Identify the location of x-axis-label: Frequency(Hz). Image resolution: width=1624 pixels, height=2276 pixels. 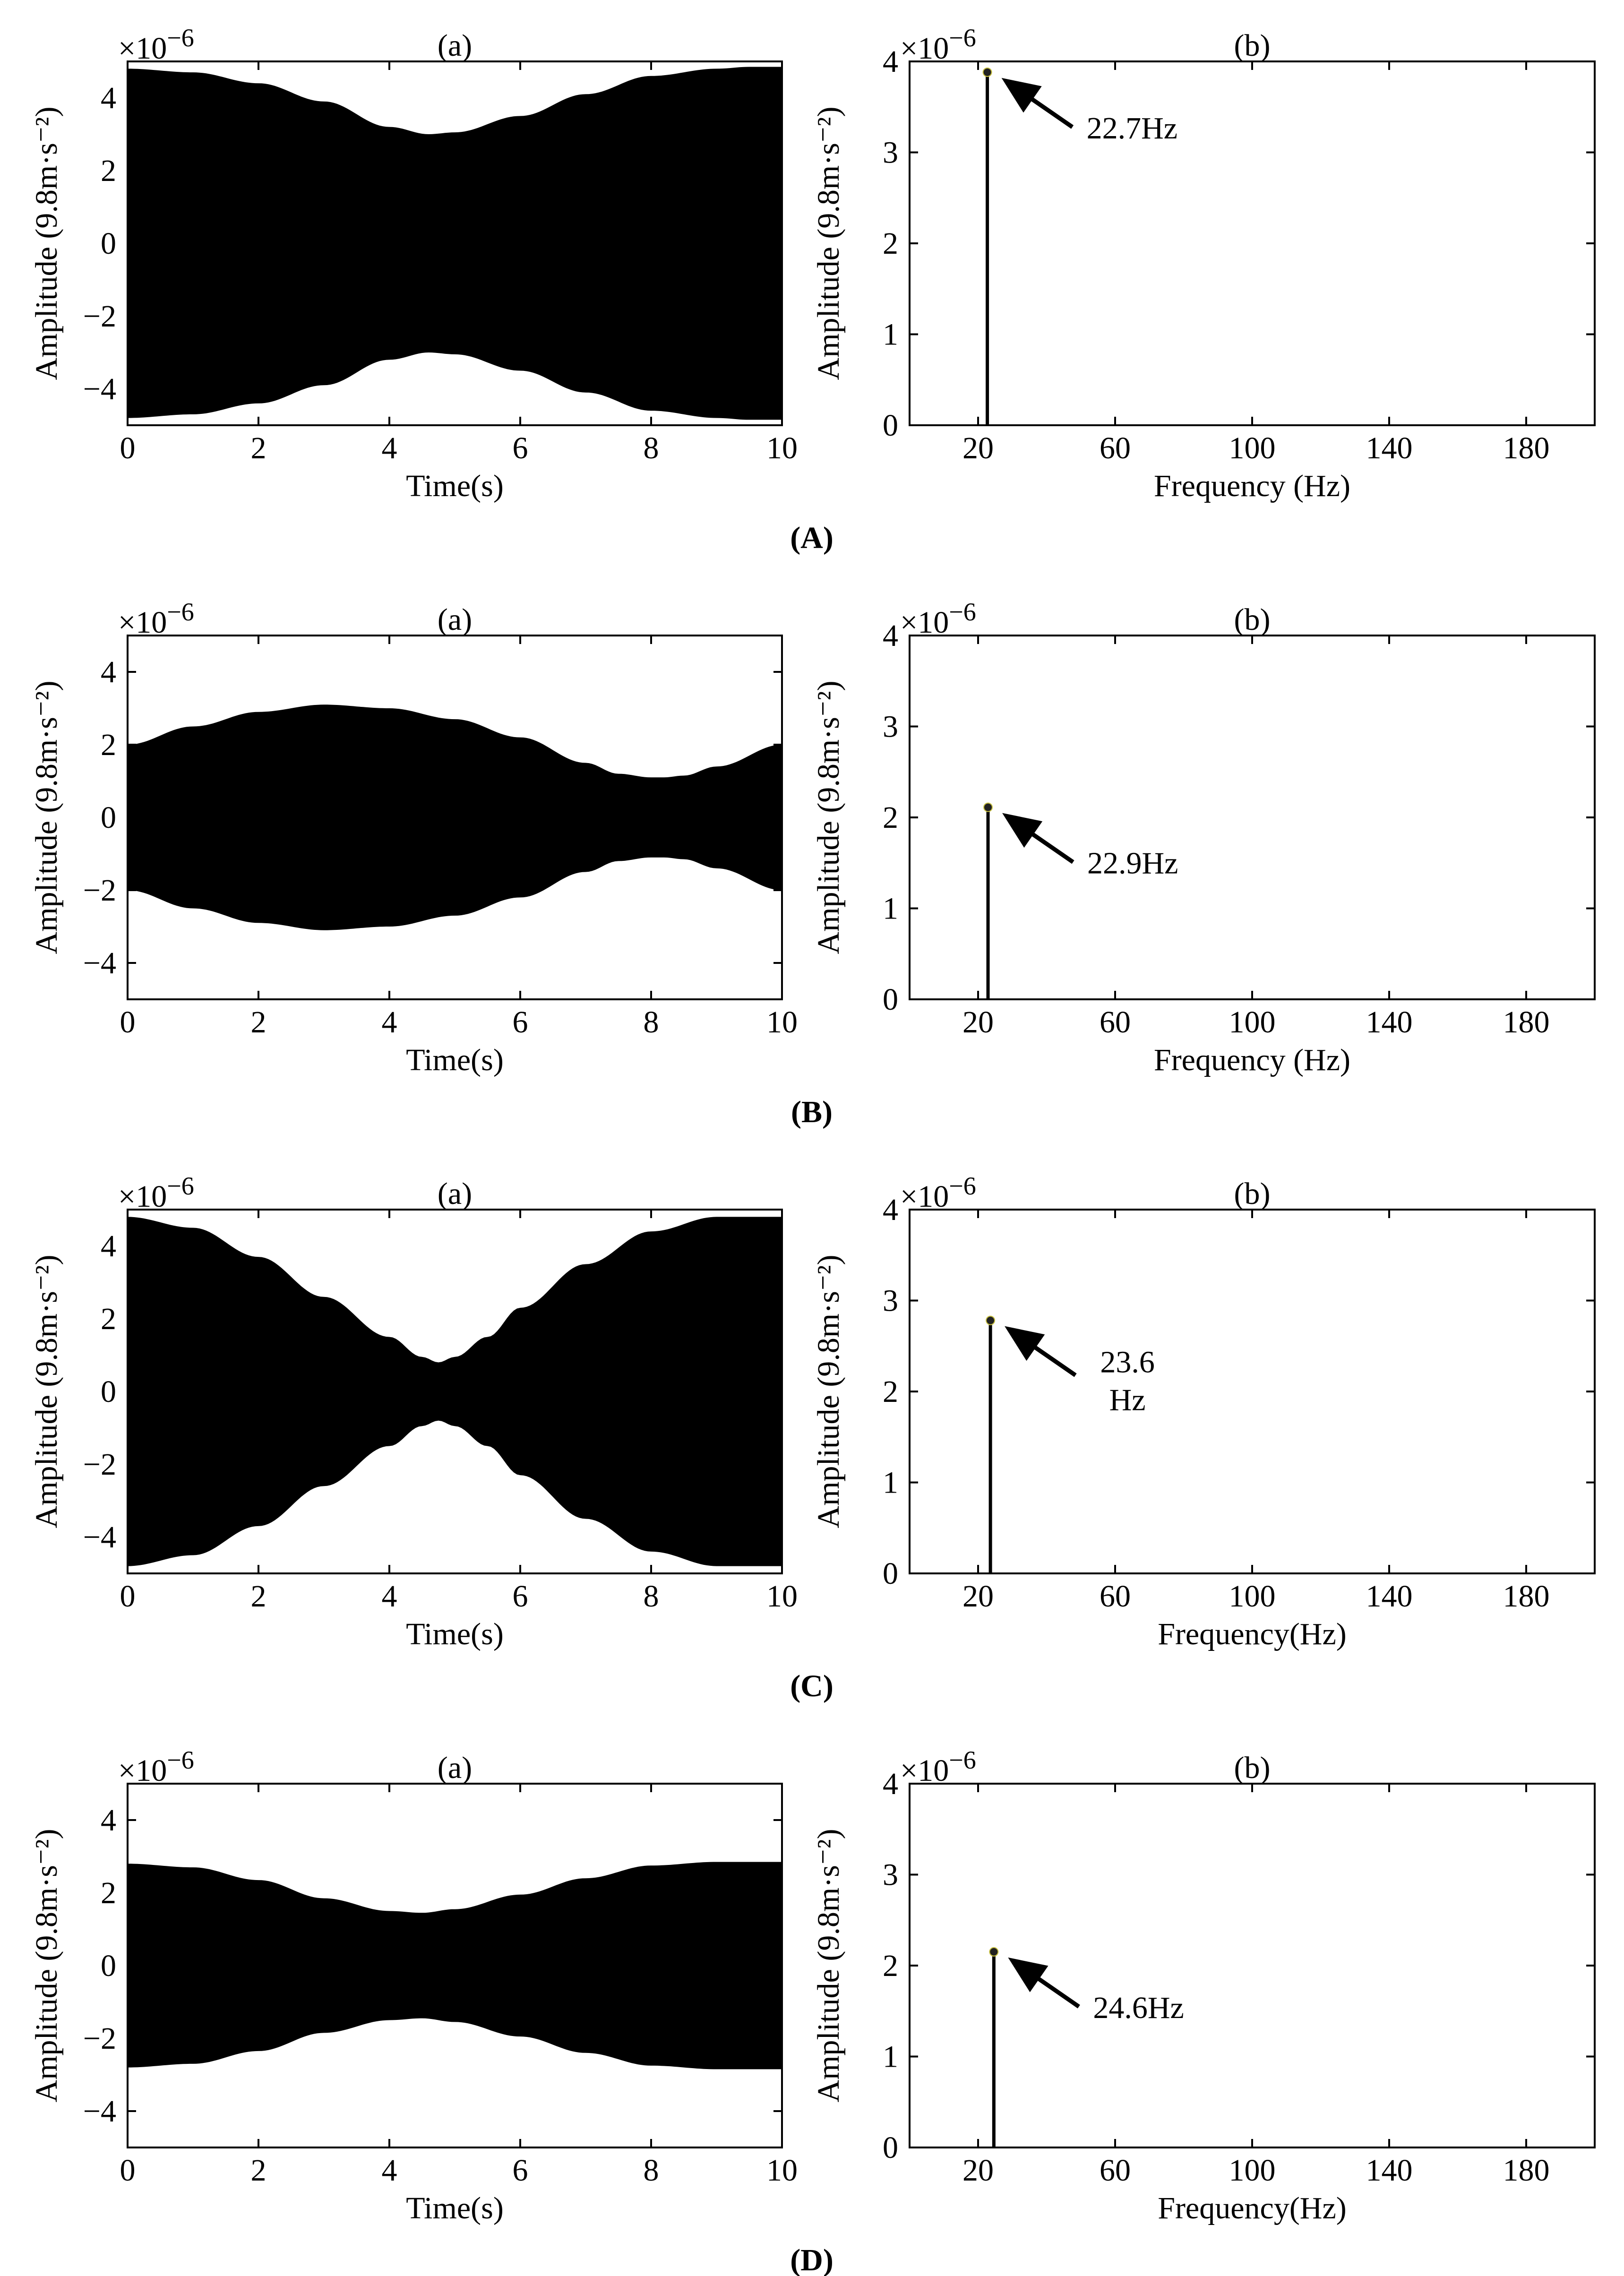
(1252, 2208).